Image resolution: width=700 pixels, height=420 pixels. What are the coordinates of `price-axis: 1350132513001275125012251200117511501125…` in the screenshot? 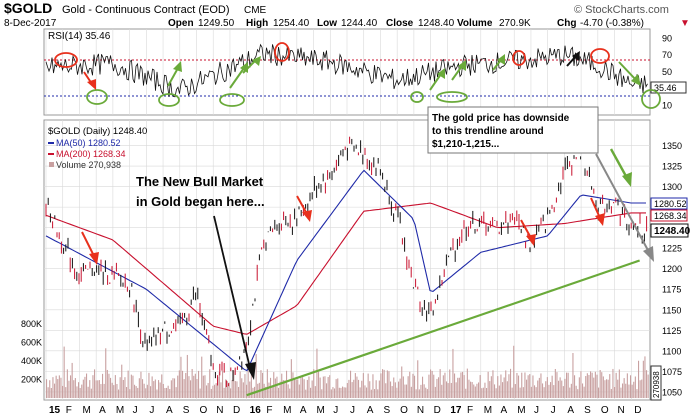 It's located at (672, 269).